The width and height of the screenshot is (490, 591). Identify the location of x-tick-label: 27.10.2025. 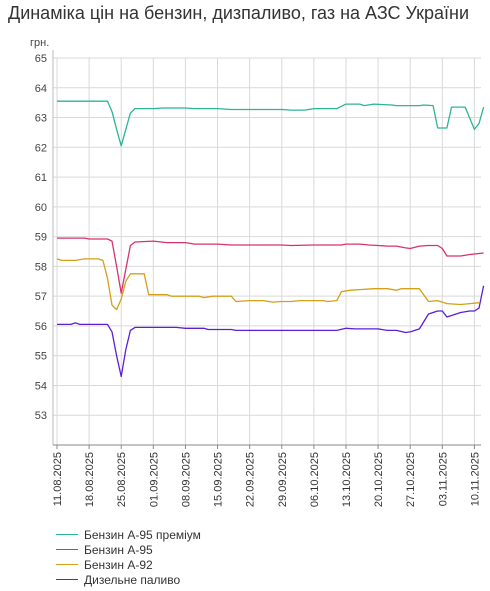
(411, 479).